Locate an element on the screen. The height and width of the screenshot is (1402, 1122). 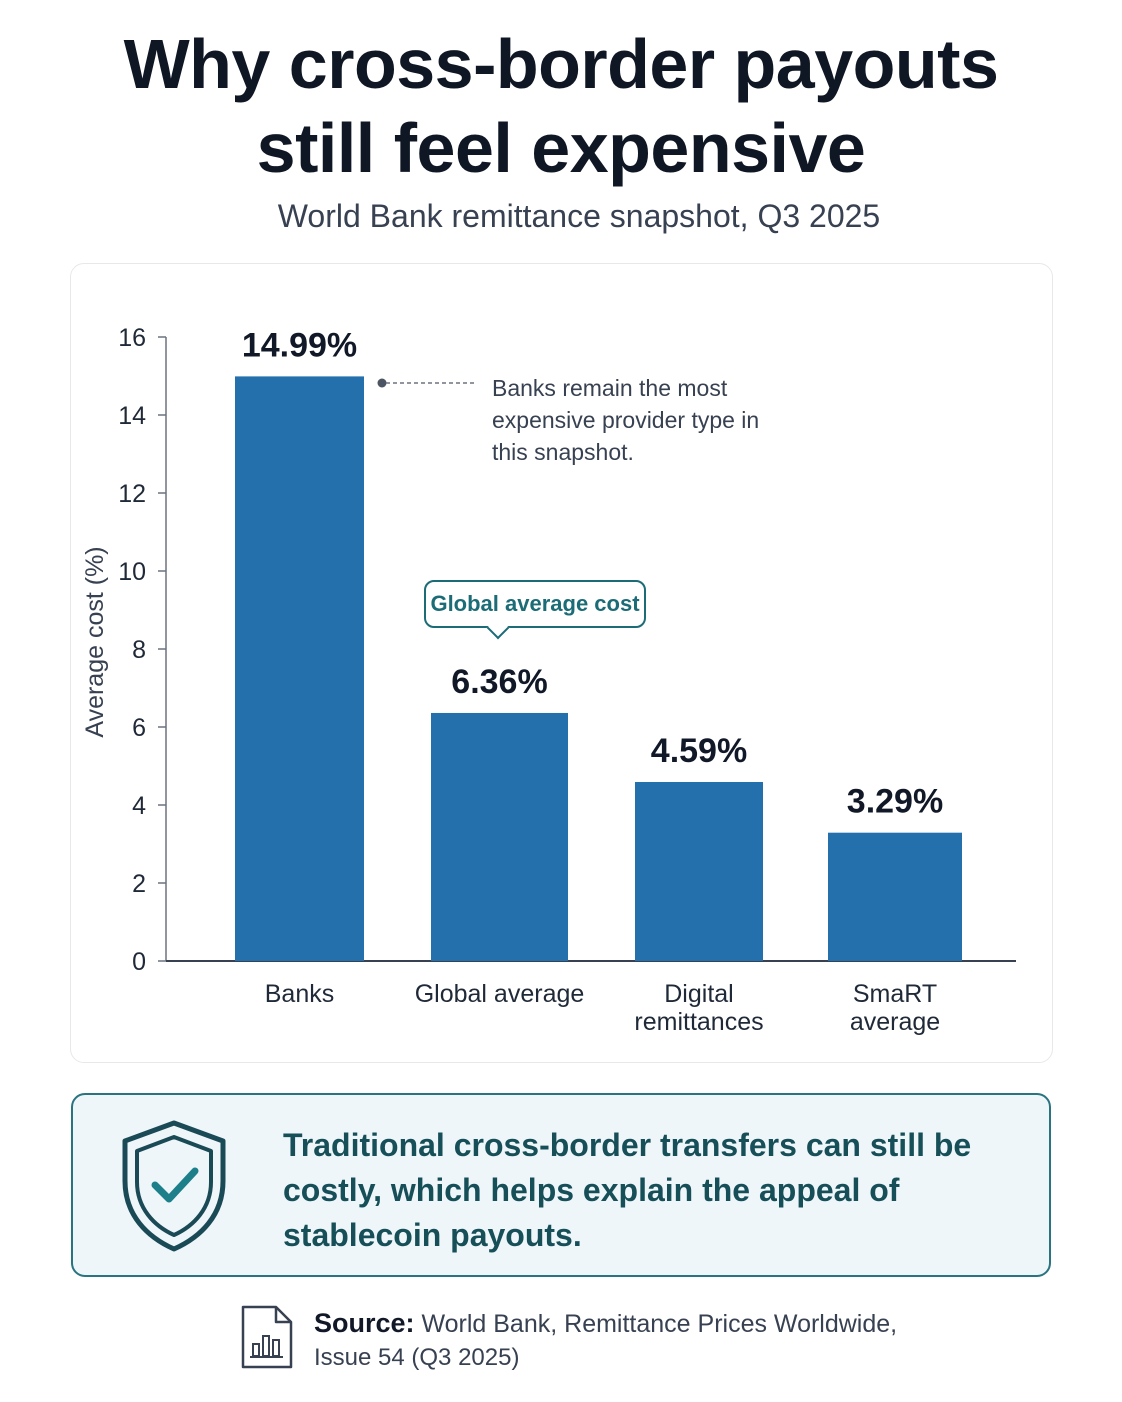
page-subtitle: World Bank remittance snapshot, Q3 2025 is located at coordinates (579, 216).